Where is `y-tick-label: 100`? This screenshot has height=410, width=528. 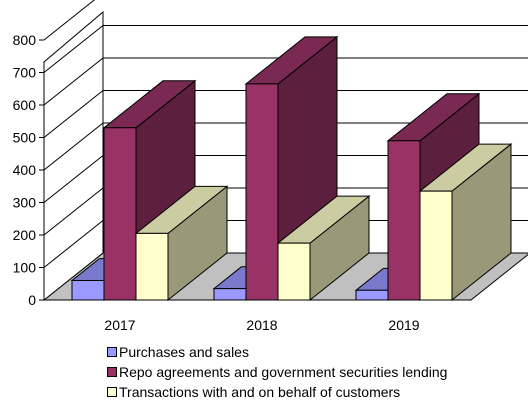 y-tick-label: 100 is located at coordinates (25, 268).